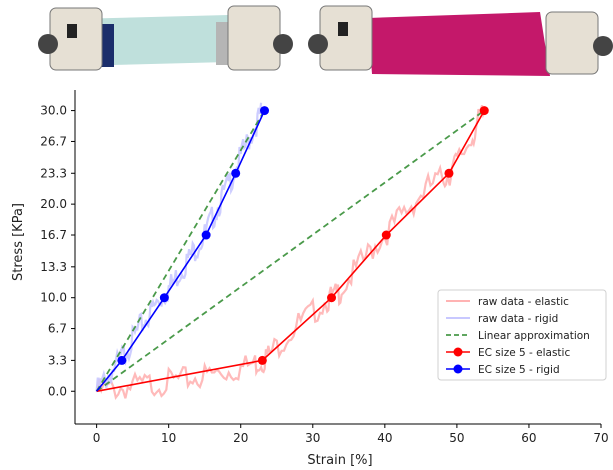 The image size is (613, 470). I want to click on rigid-fabric, so click(165, 40).